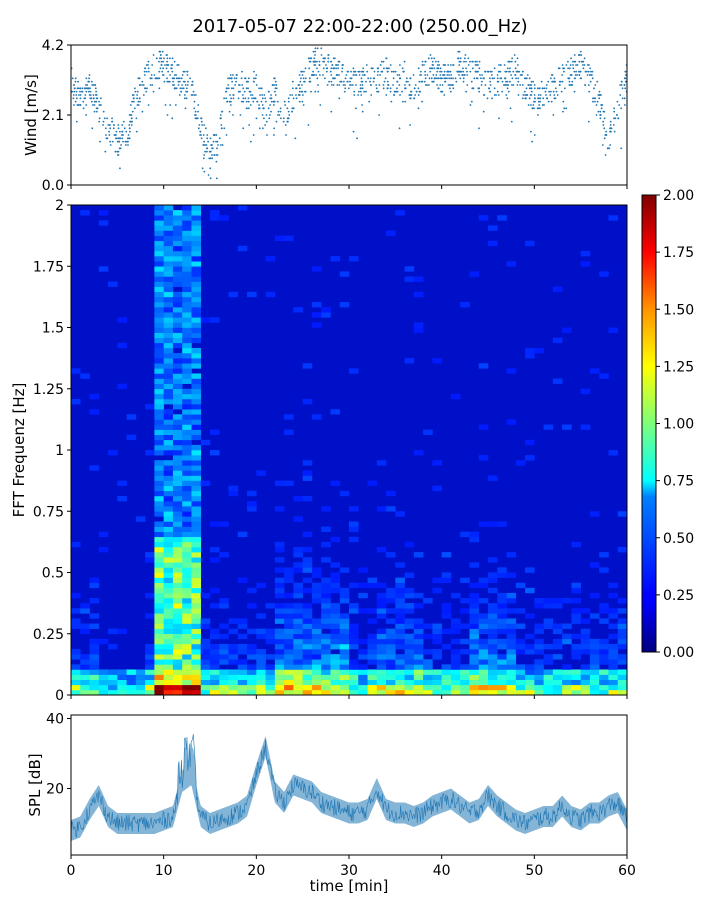 The height and width of the screenshot is (900, 720). Describe the element at coordinates (35, 784) in the screenshot. I see `spl-y-label: SPL [dB]` at that location.